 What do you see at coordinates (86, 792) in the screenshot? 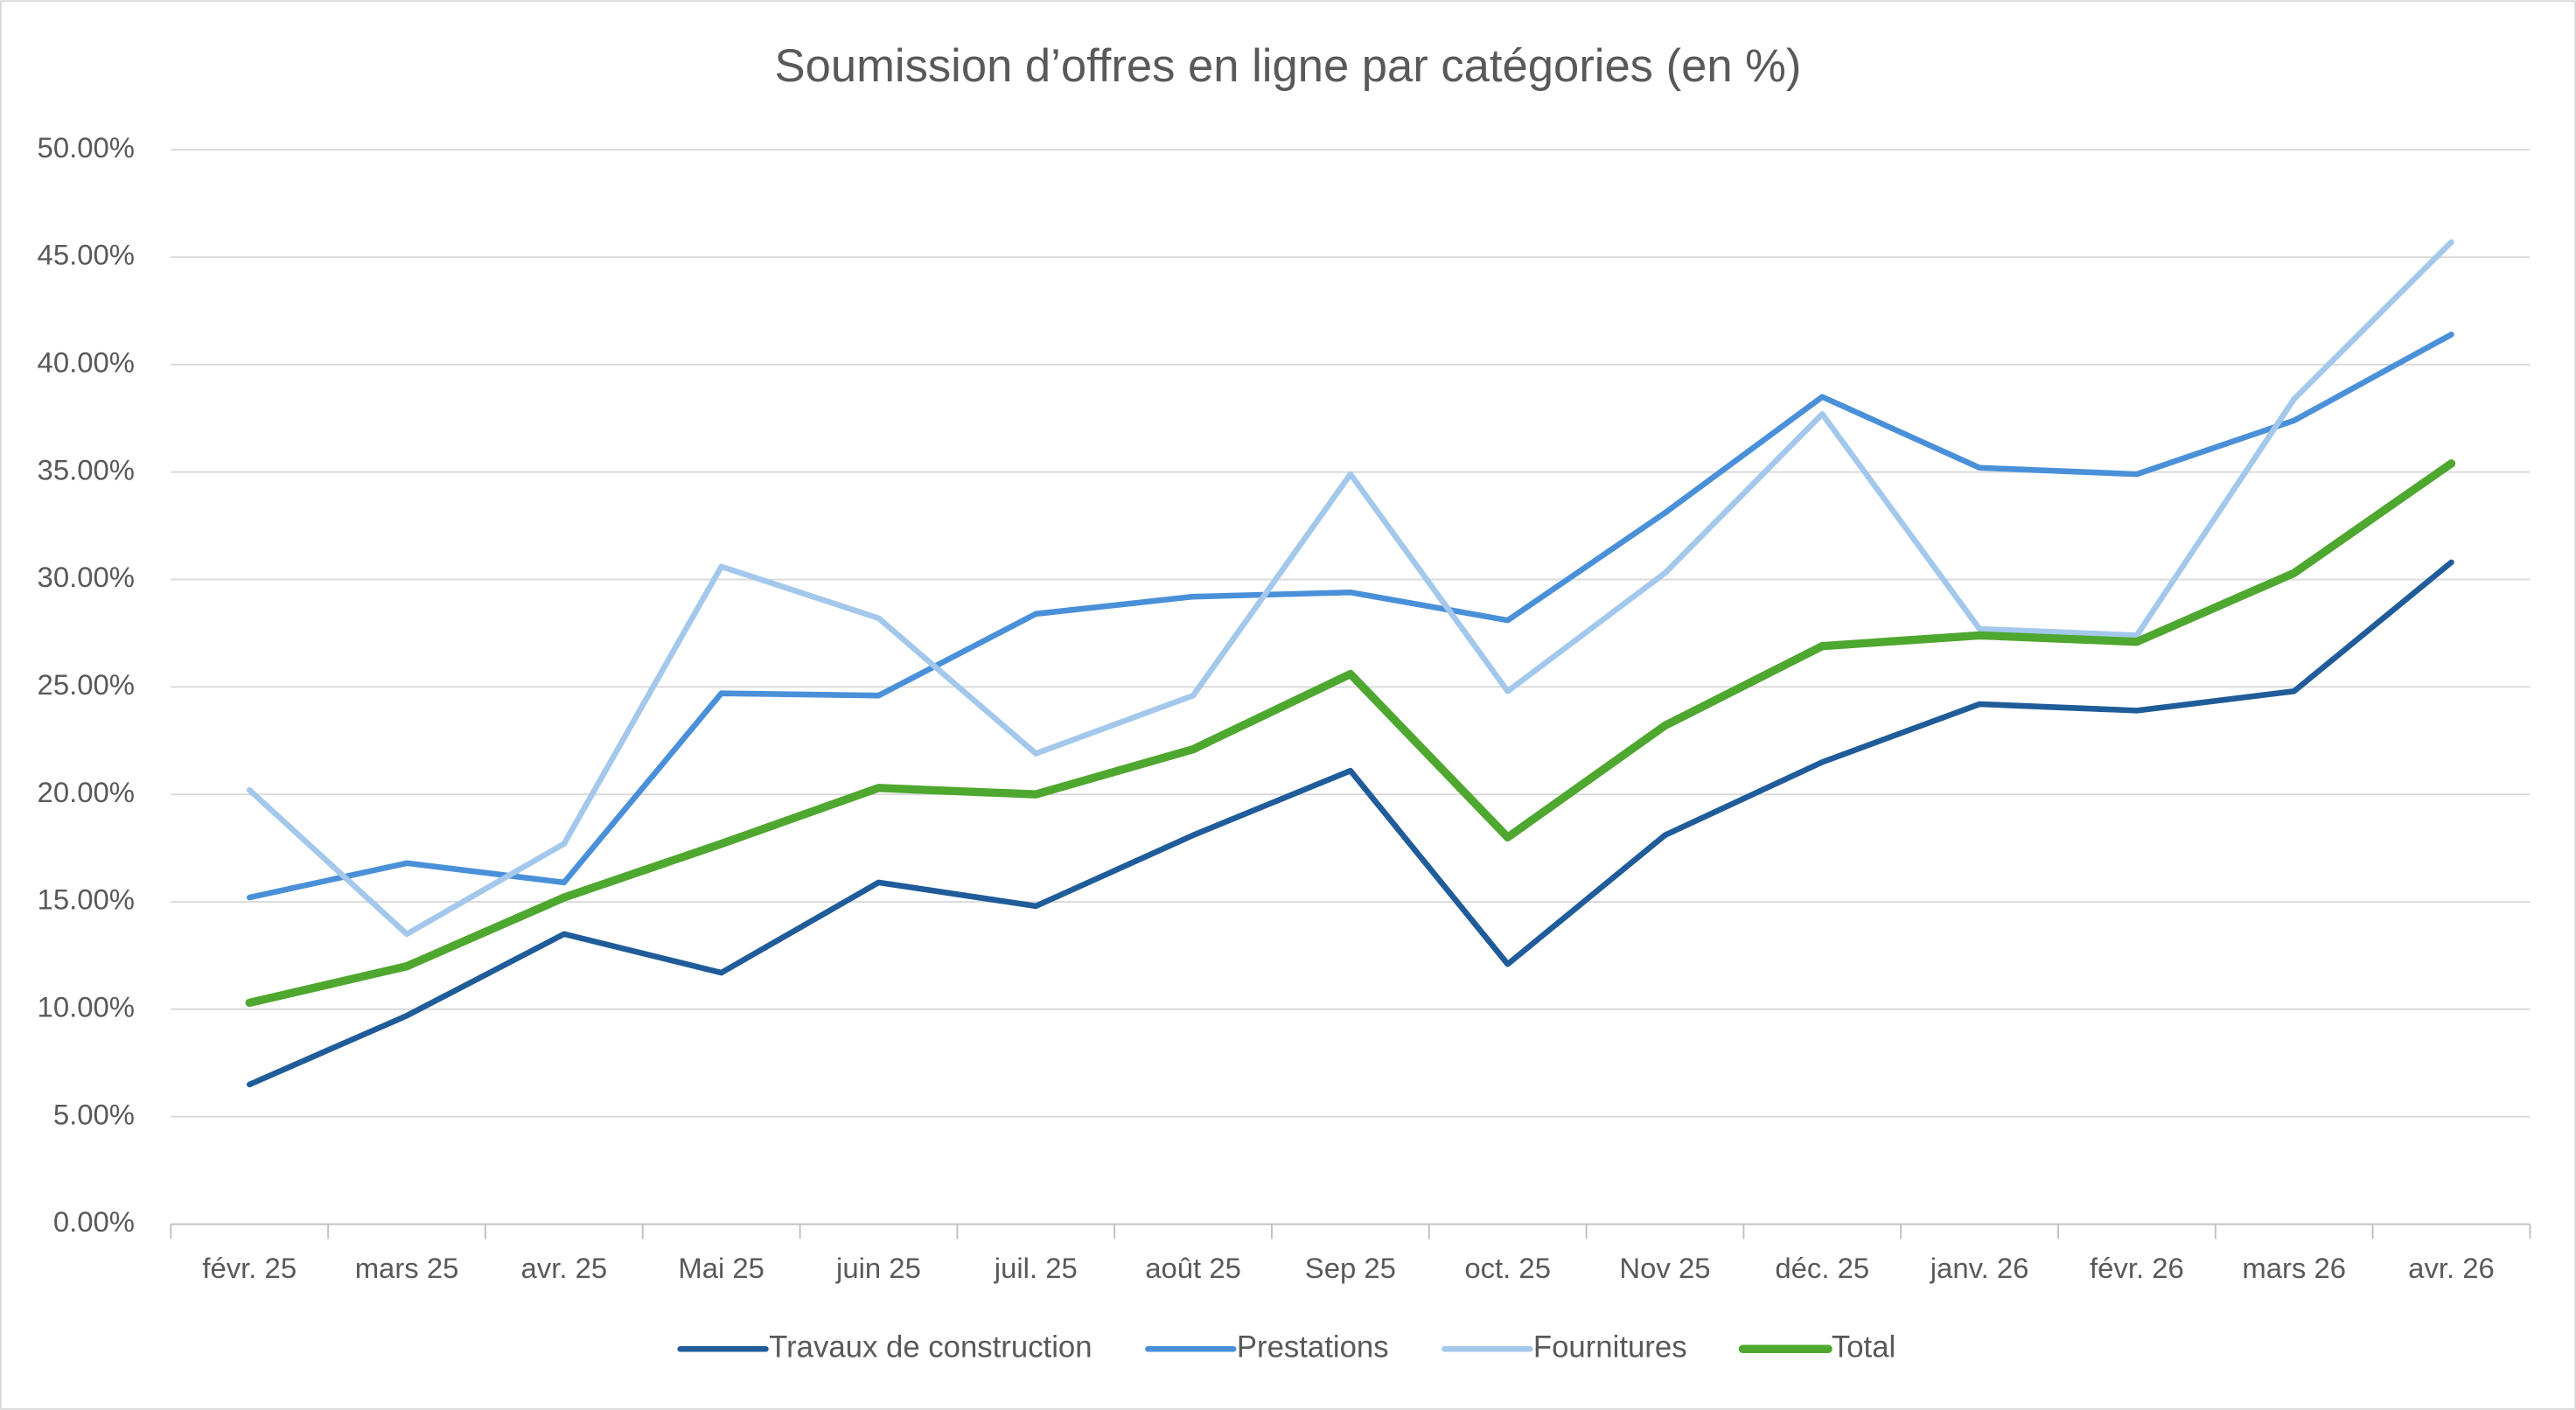
I see `y-tick-label: 20.00%` at bounding box center [86, 792].